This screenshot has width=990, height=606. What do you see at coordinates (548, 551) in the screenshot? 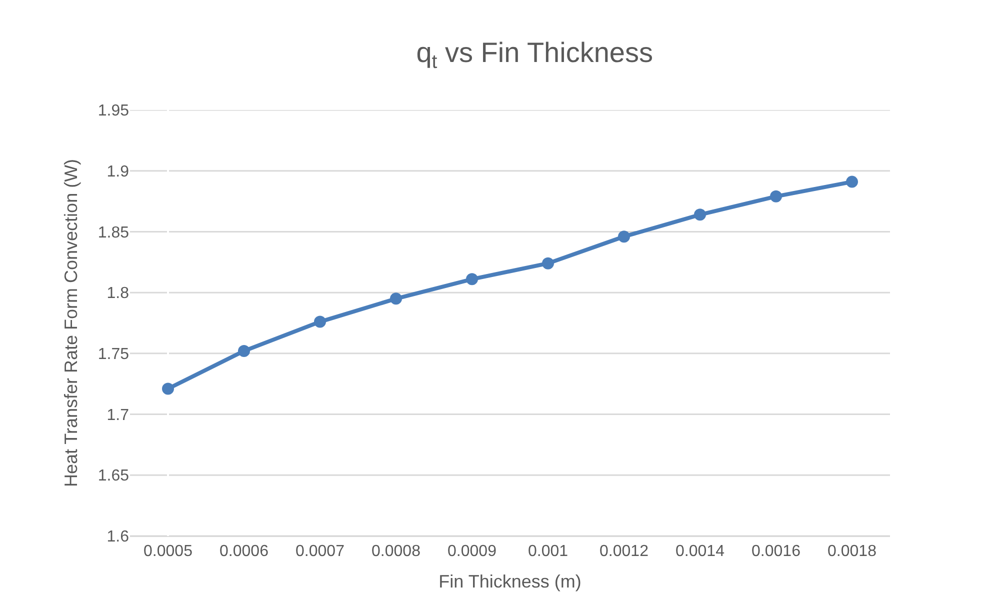
I see `x-tick-label: 0.001` at bounding box center [548, 551].